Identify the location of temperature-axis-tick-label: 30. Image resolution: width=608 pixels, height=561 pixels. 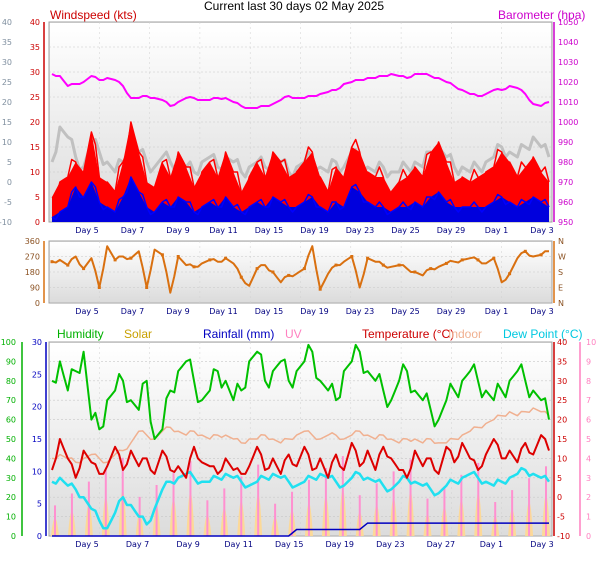
(562, 381).